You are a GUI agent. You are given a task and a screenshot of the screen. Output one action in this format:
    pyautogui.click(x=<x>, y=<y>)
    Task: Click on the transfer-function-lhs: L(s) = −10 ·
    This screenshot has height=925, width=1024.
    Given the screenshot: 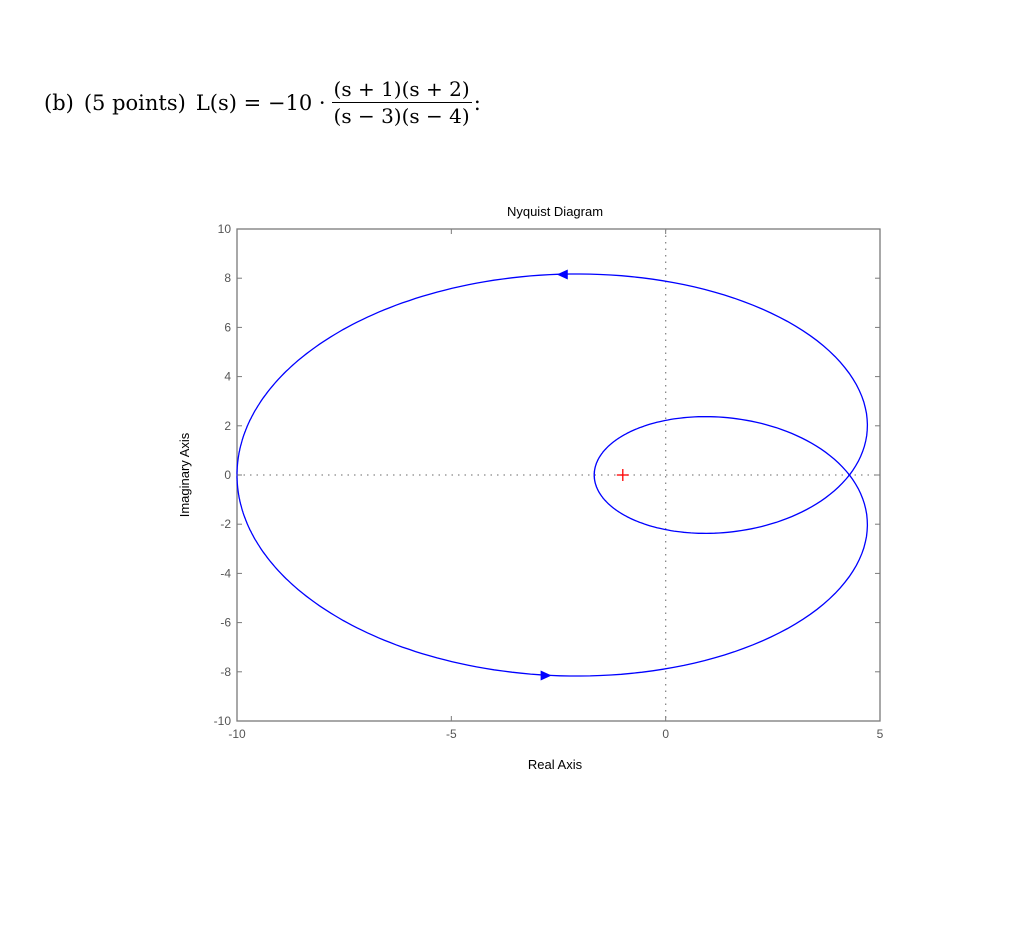 What is the action you would take?
    pyautogui.click(x=260, y=102)
    